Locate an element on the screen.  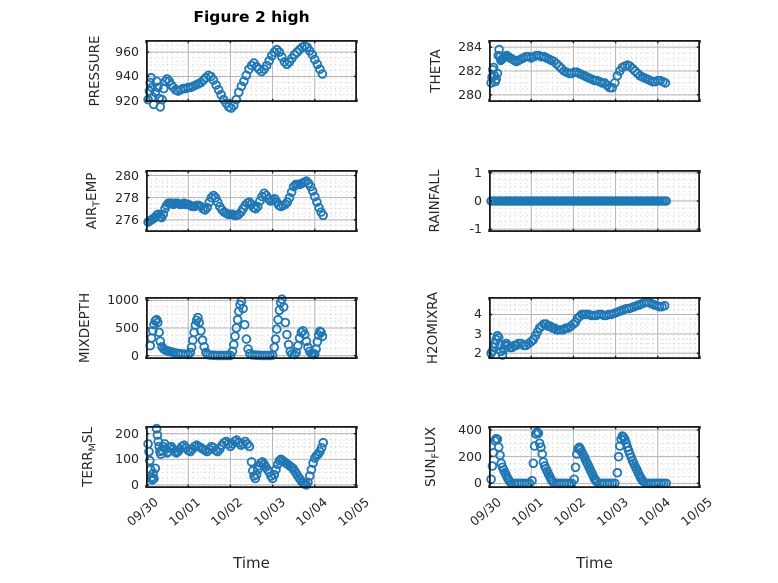
y-tick-label: 500 is located at coordinates (127, 327).